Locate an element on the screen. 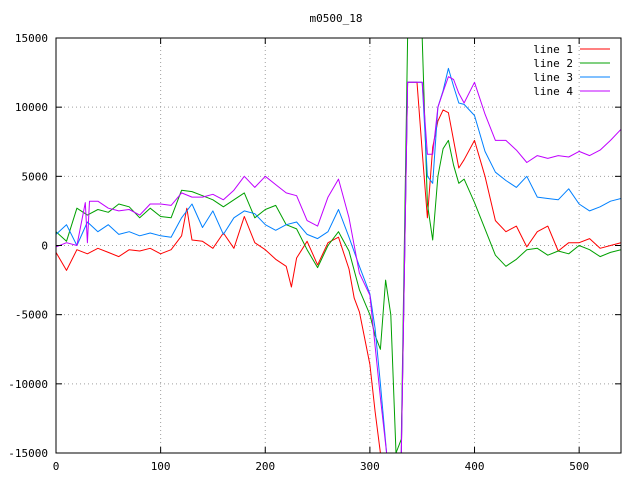  x-tick-label: 200 is located at coordinates (265, 466).